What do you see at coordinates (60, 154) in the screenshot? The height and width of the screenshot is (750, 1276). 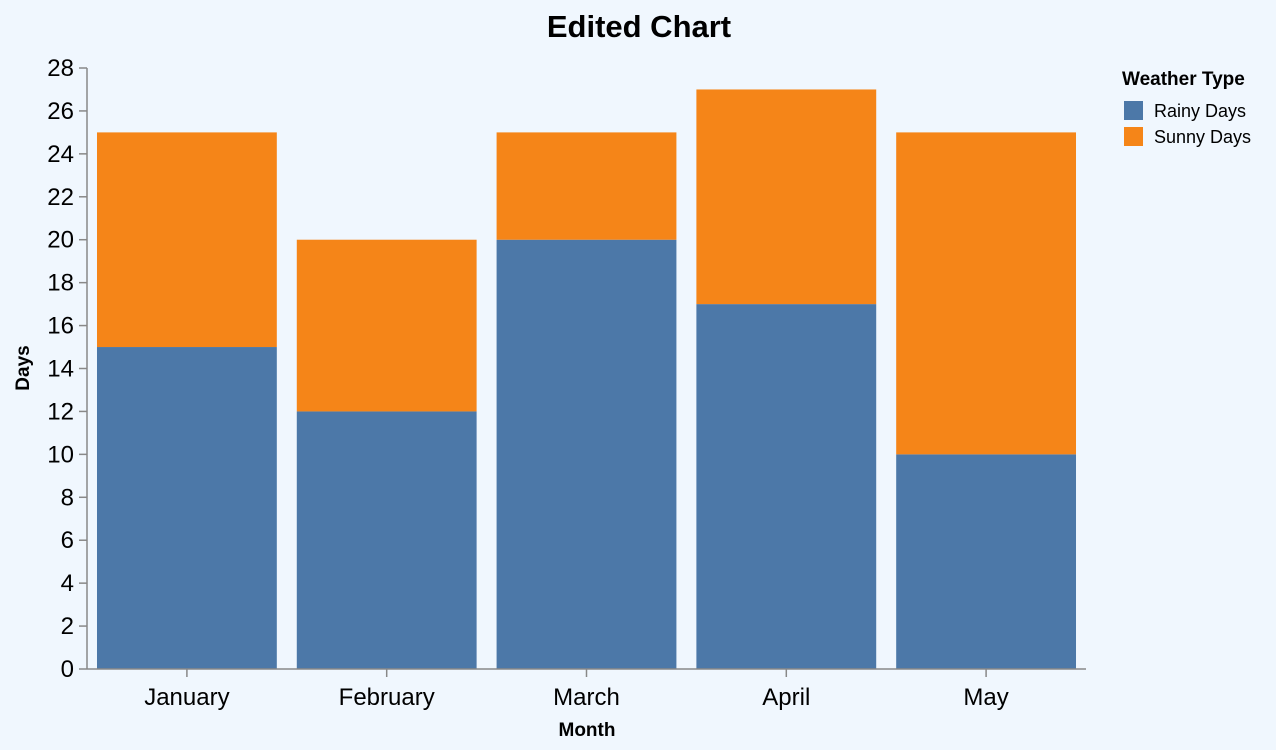 I see `y-tick-label: 24` at bounding box center [60, 154].